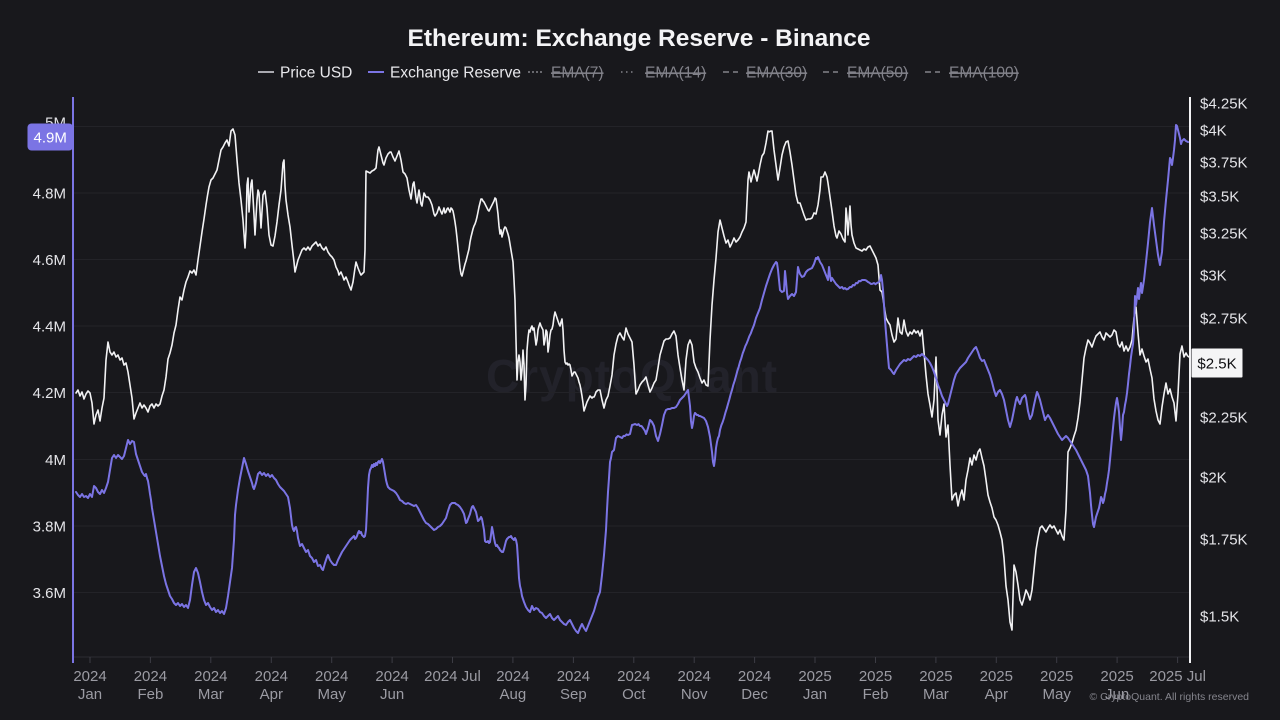  I want to click on svg-text: $3.5K, so click(1219, 197).